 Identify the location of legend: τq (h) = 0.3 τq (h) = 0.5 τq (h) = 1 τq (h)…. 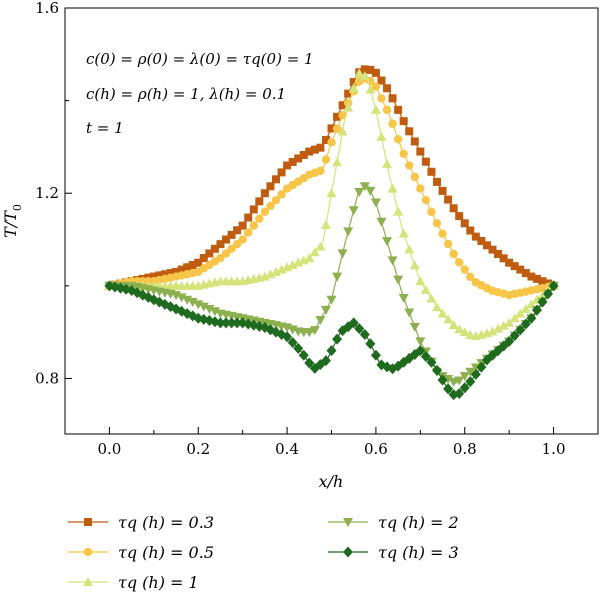
(263, 552).